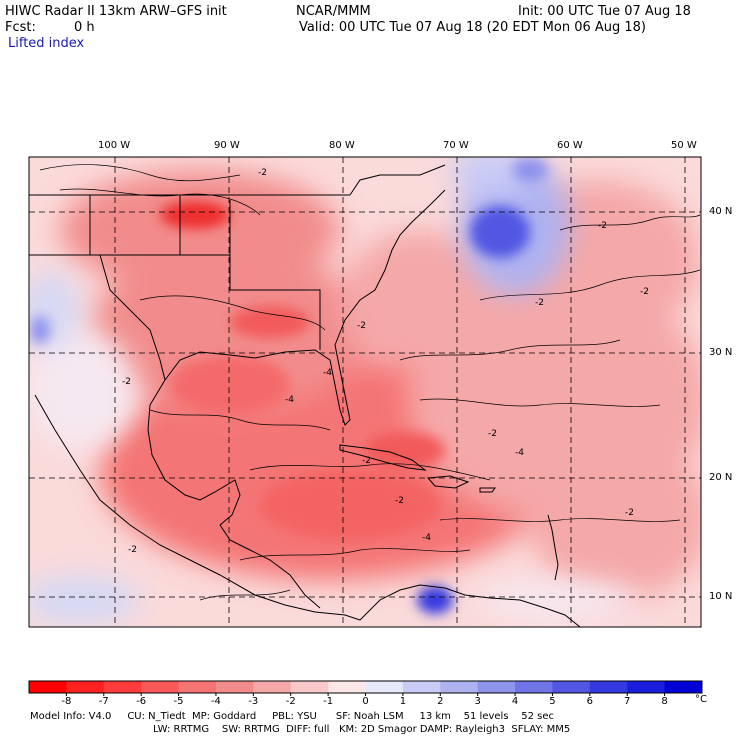  Describe the element at coordinates (701, 699) in the screenshot. I see `legend-unit: °C` at that location.